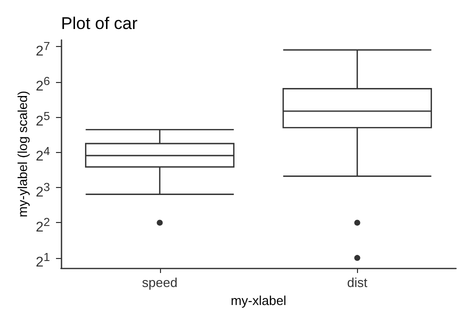 This screenshot has height=323, width=474. Describe the element at coordinates (43, 119) in the screenshot. I see `y-tick-label: 2$^{5}$` at that location.